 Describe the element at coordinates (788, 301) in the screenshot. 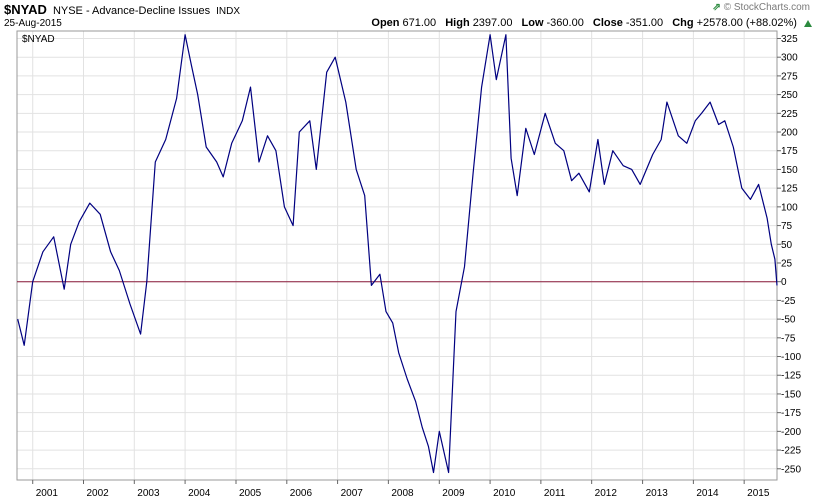

I see `y-tick-label: -25` at that location.